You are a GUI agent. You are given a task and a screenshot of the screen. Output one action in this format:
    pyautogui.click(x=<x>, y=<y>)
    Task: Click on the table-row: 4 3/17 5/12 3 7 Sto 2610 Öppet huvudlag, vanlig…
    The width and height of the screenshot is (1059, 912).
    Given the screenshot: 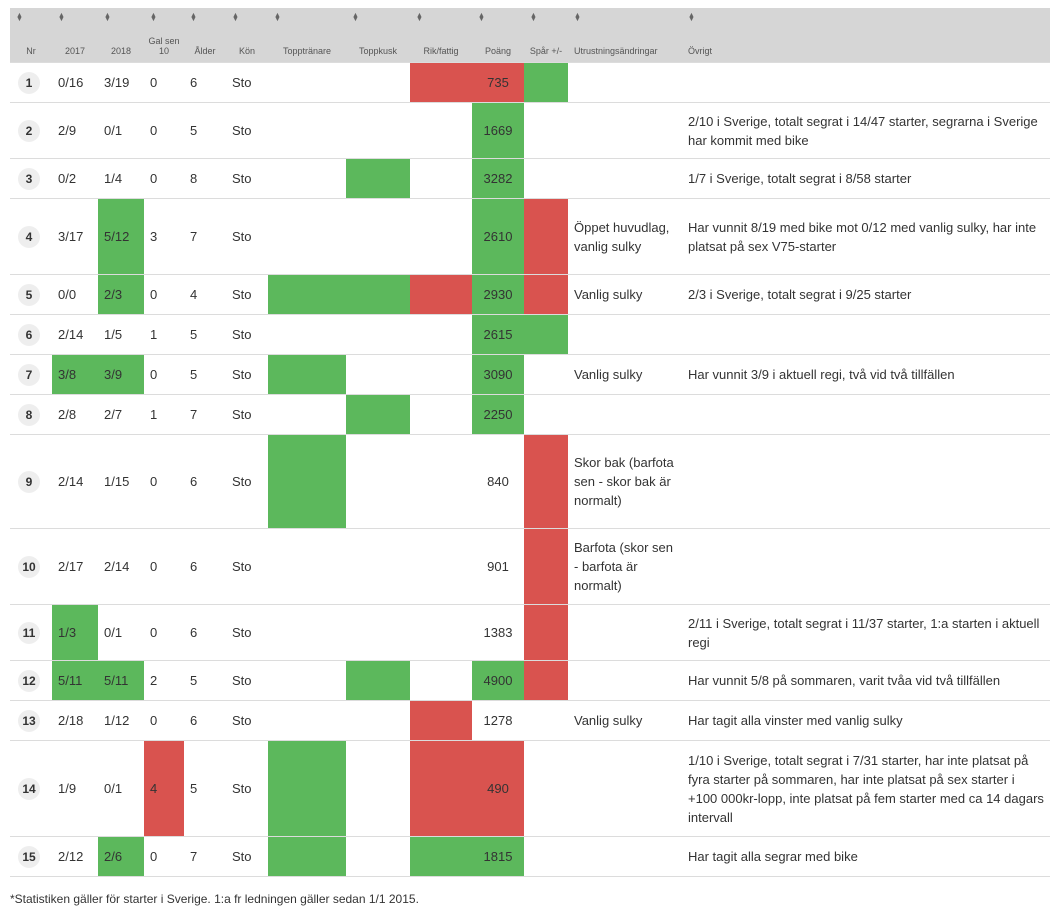 What is the action you would take?
    pyautogui.click(x=530, y=236)
    